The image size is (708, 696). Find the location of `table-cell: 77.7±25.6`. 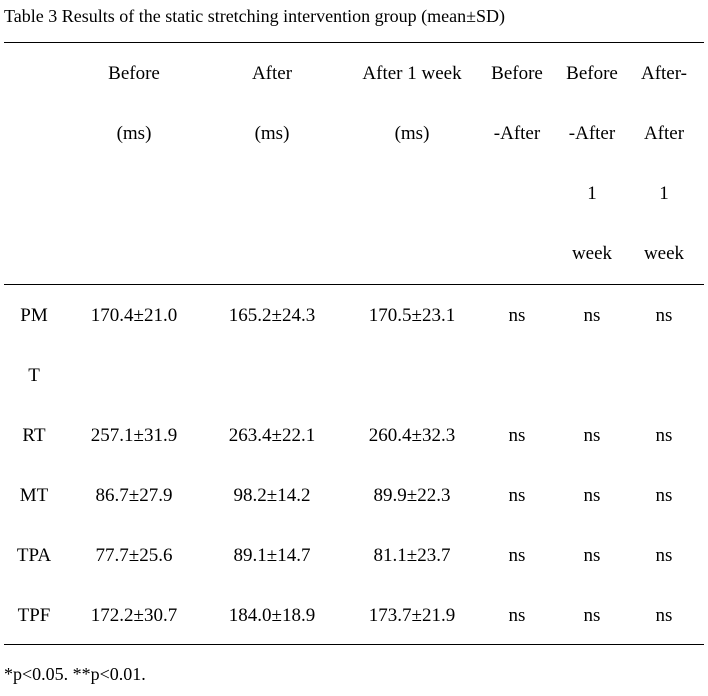

table-cell: 77.7±25.6 is located at coordinates (134, 555).